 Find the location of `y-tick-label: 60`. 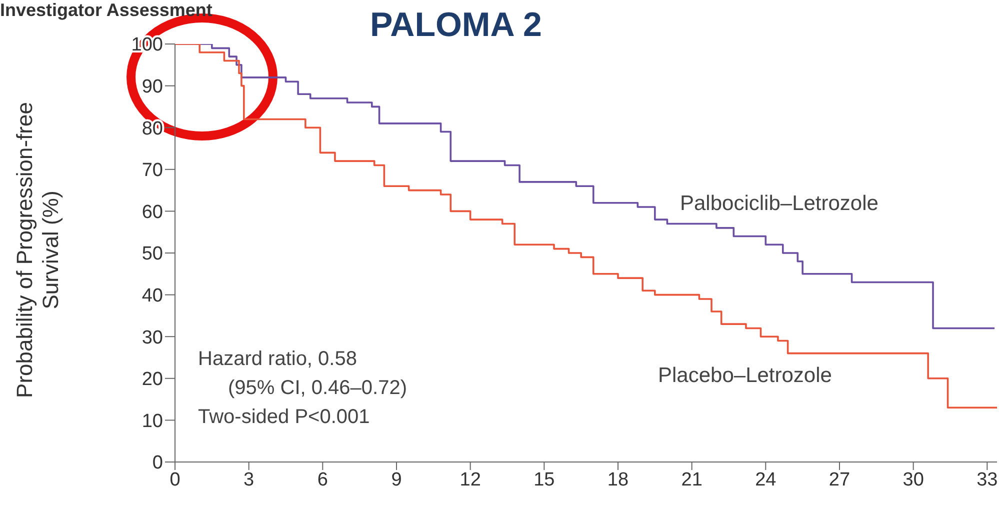

y-tick-label: 60 is located at coordinates (152, 212).